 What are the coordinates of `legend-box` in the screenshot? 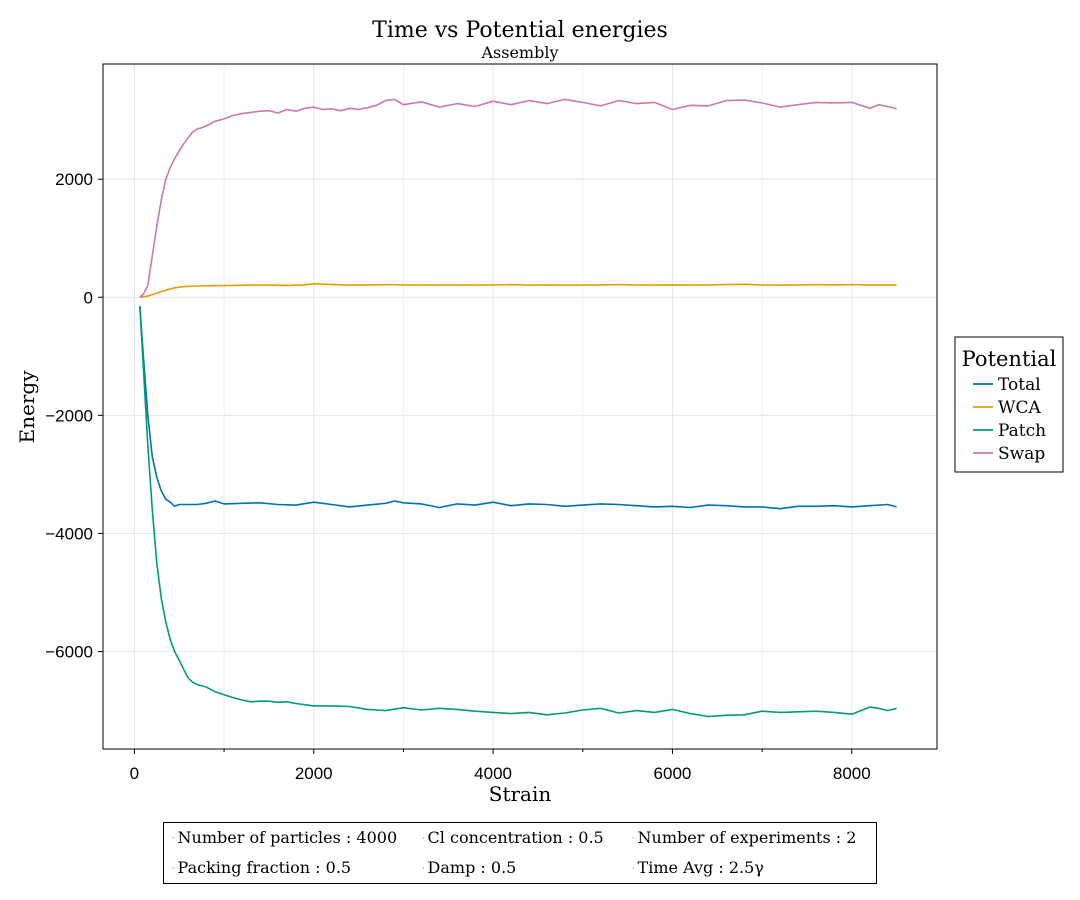 It's located at (1009, 404).